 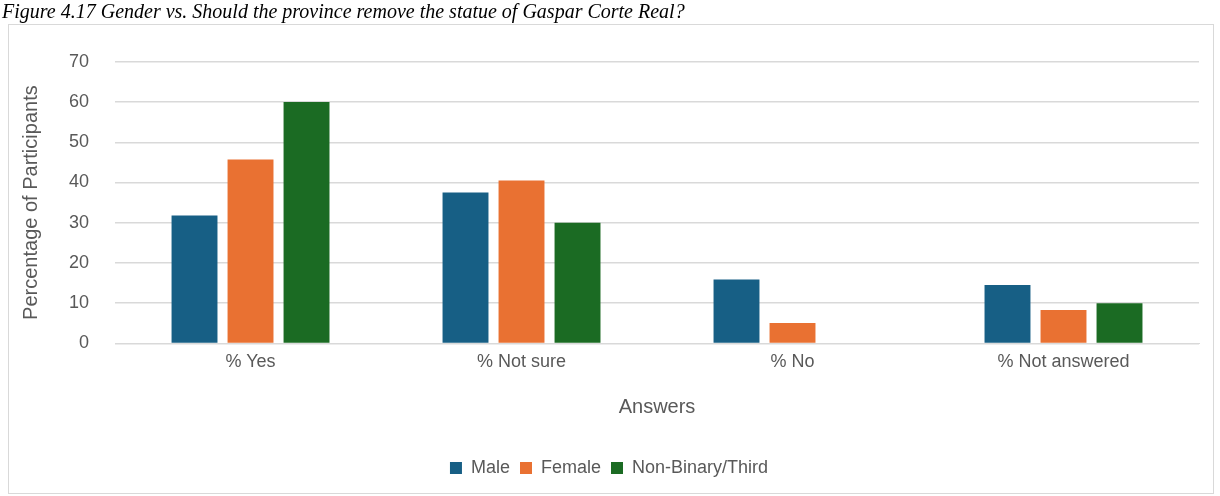 I want to click on y-tick-label: 40, so click(x=79, y=181).